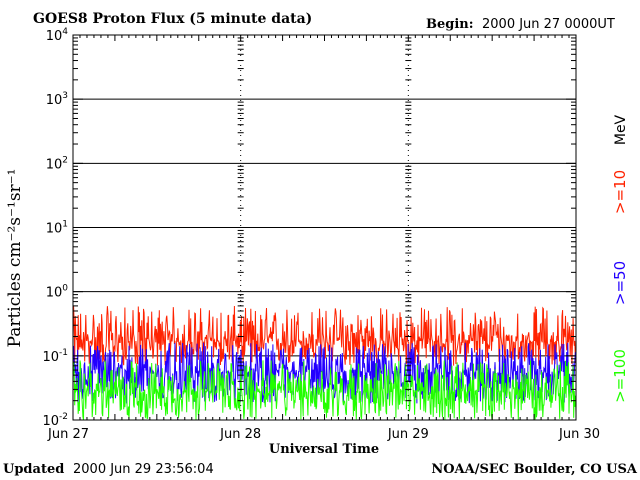 The height and width of the screenshot is (480, 640). Describe the element at coordinates (33, 469) in the screenshot. I see `updated-label: Updated` at that location.